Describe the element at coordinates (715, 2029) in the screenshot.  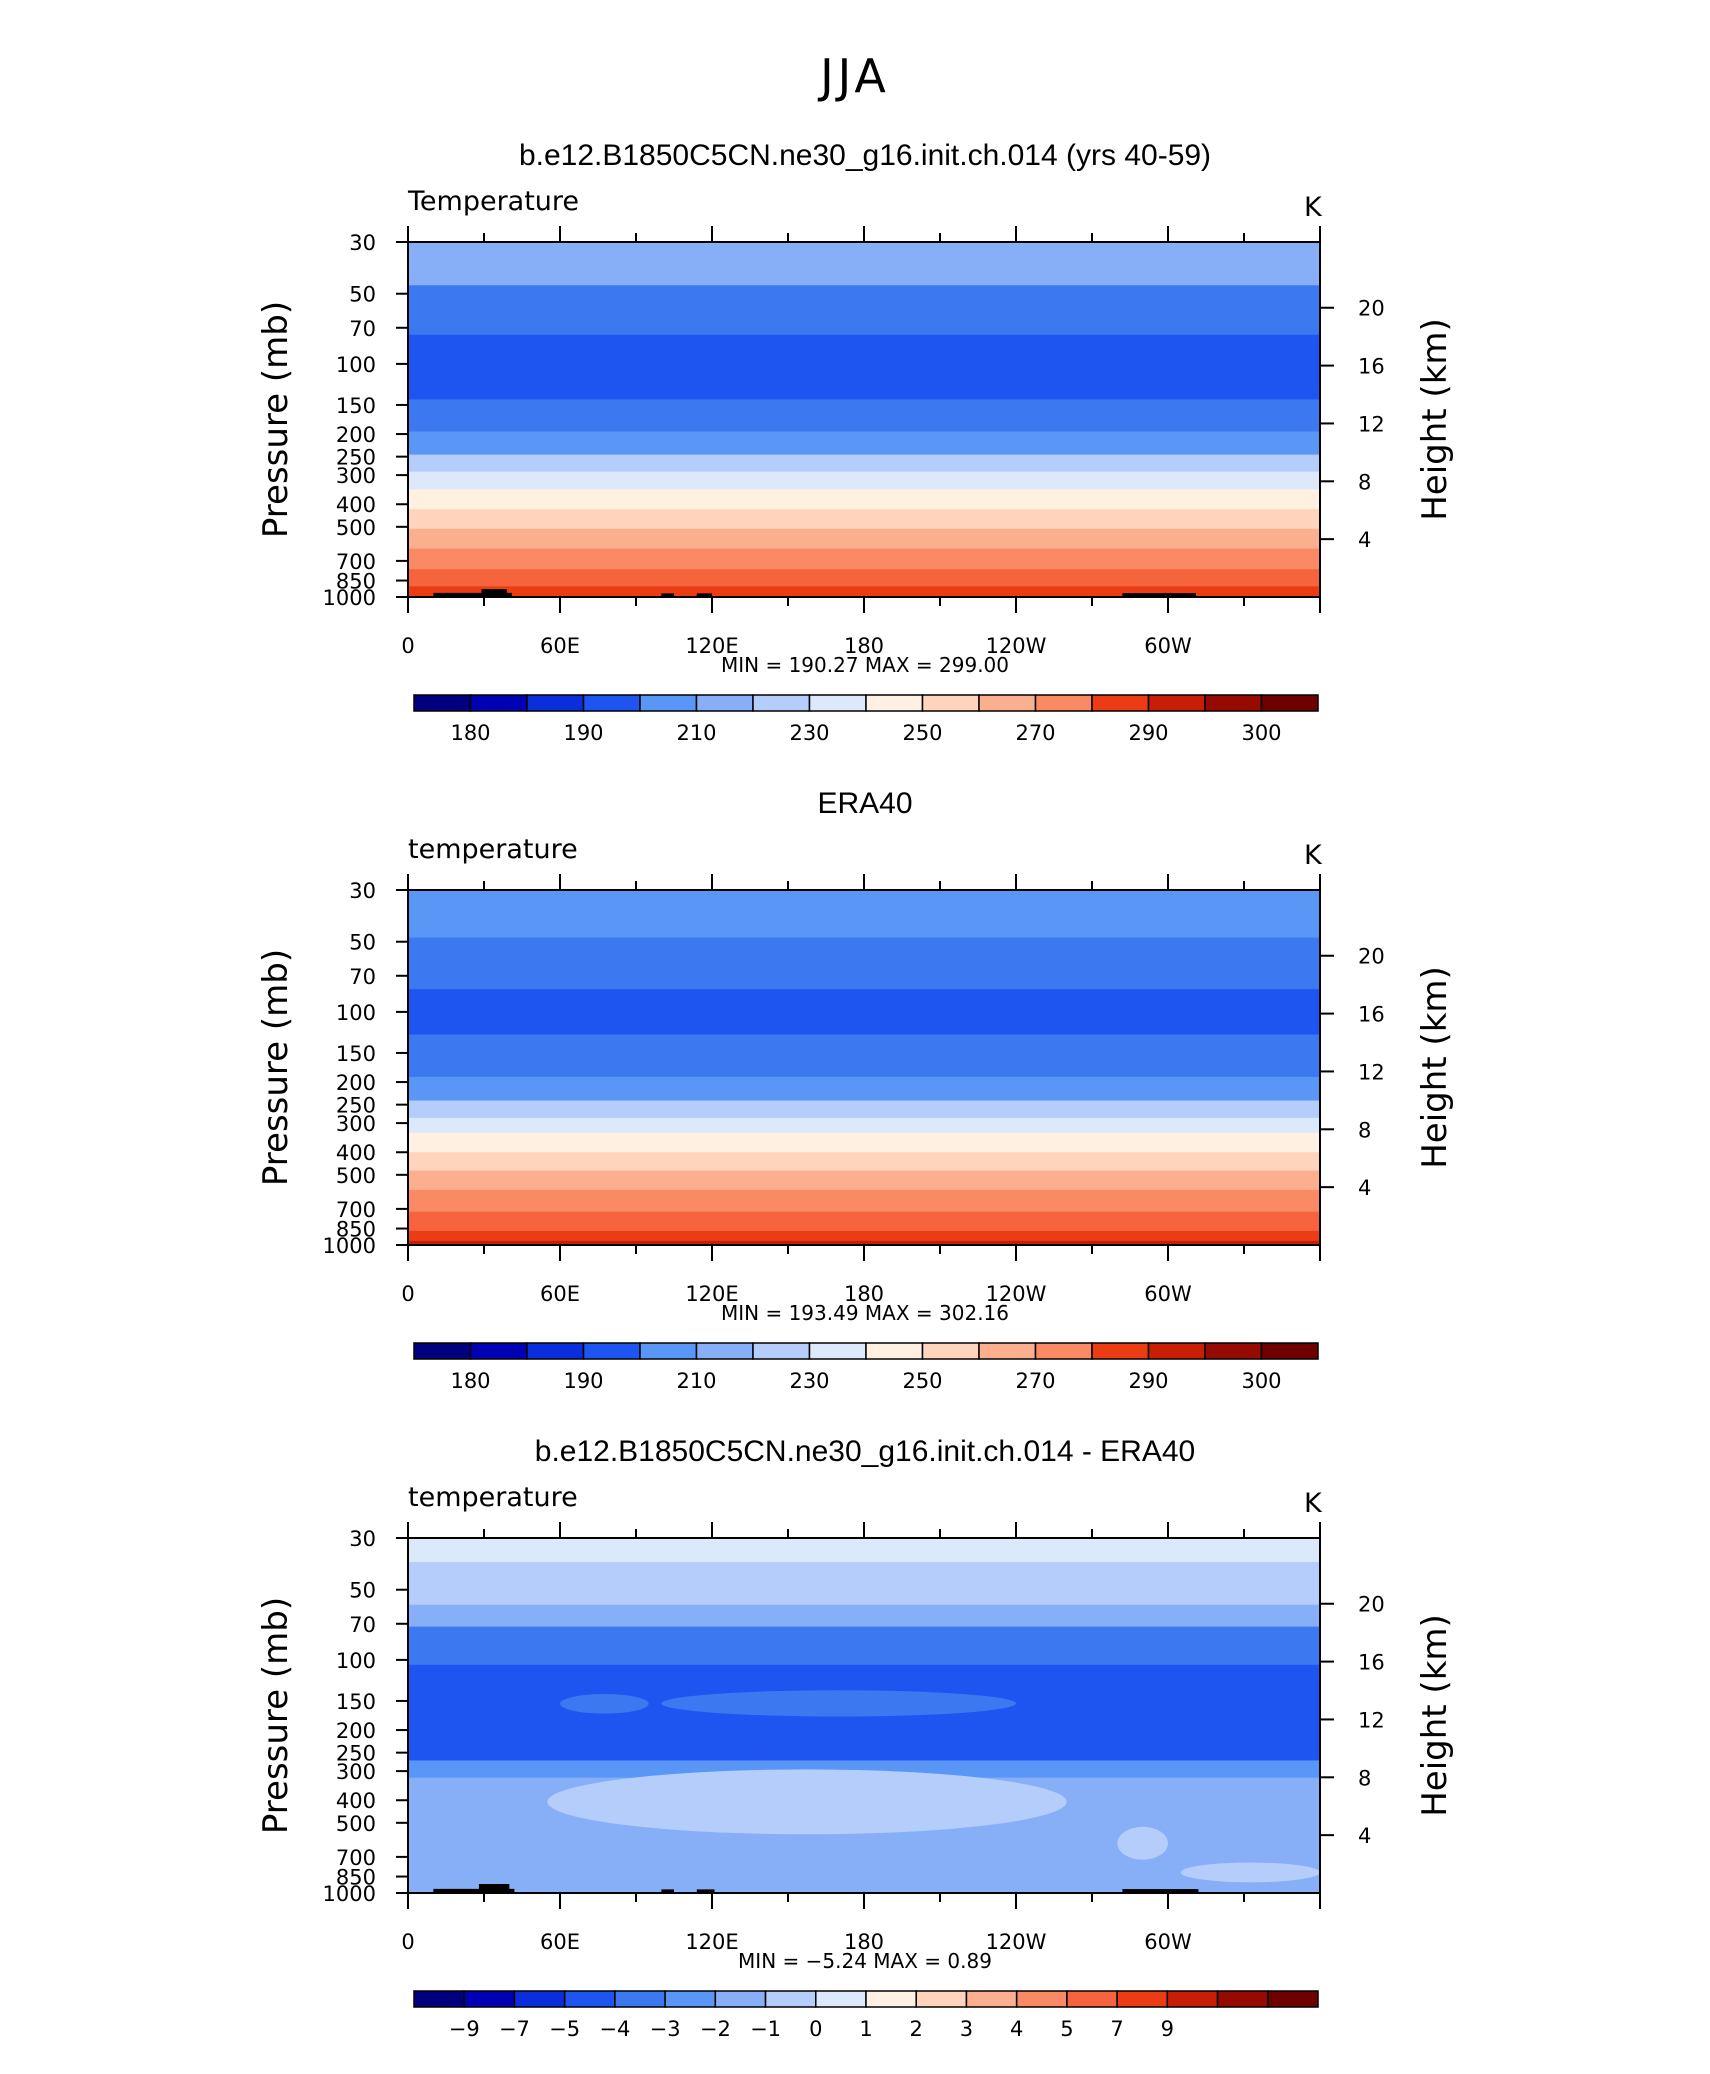
I see `colorbar-label: −2` at that location.